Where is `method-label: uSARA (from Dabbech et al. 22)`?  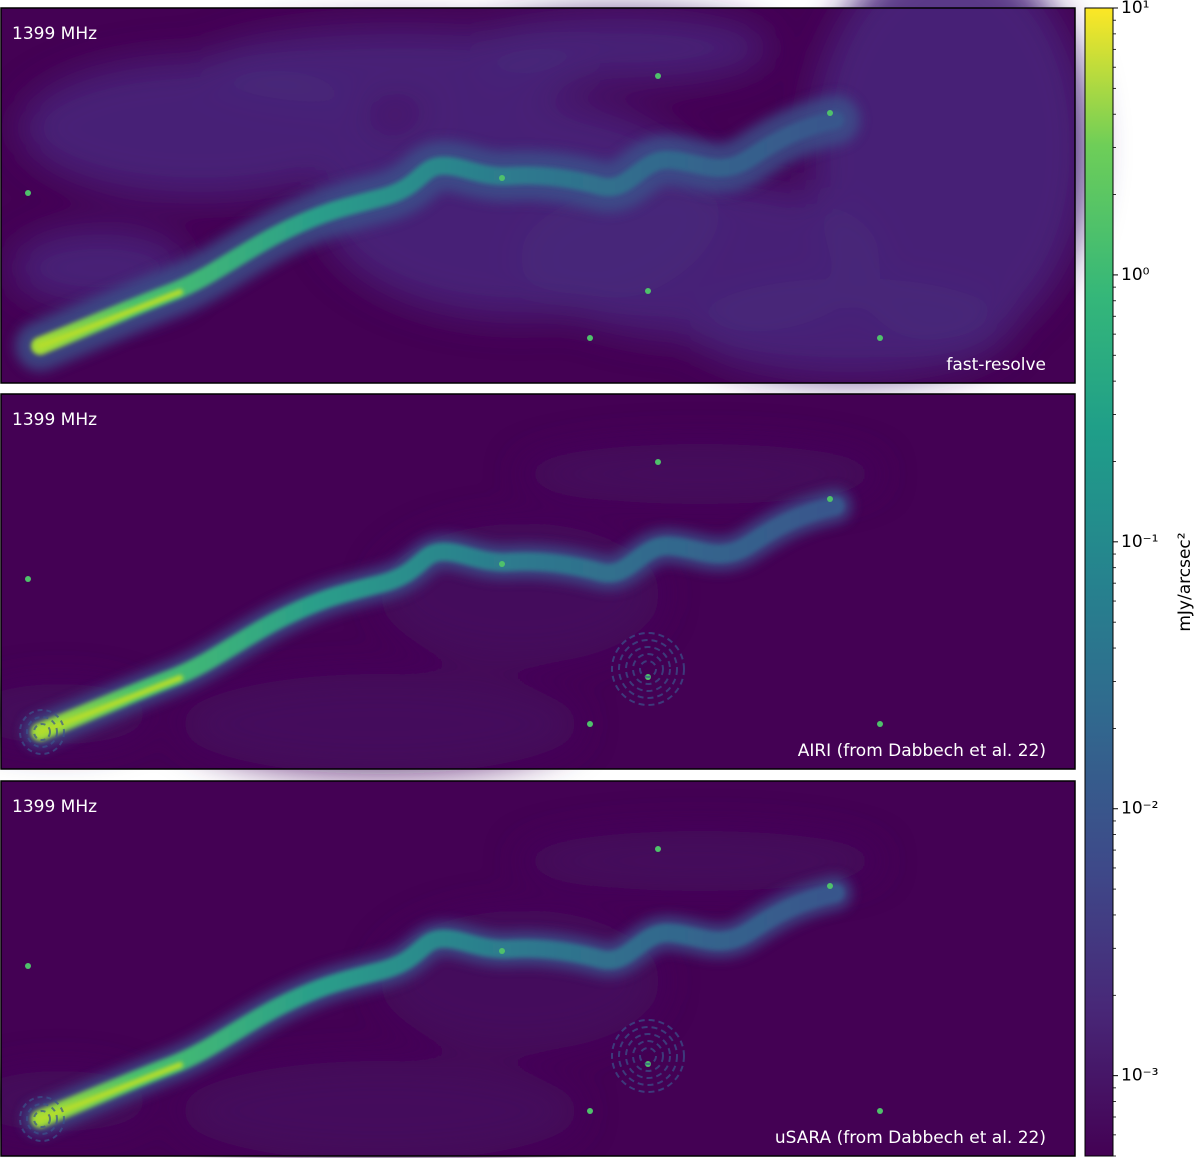 method-label: uSARA (from Dabbech et al. 22) is located at coordinates (910, 1138).